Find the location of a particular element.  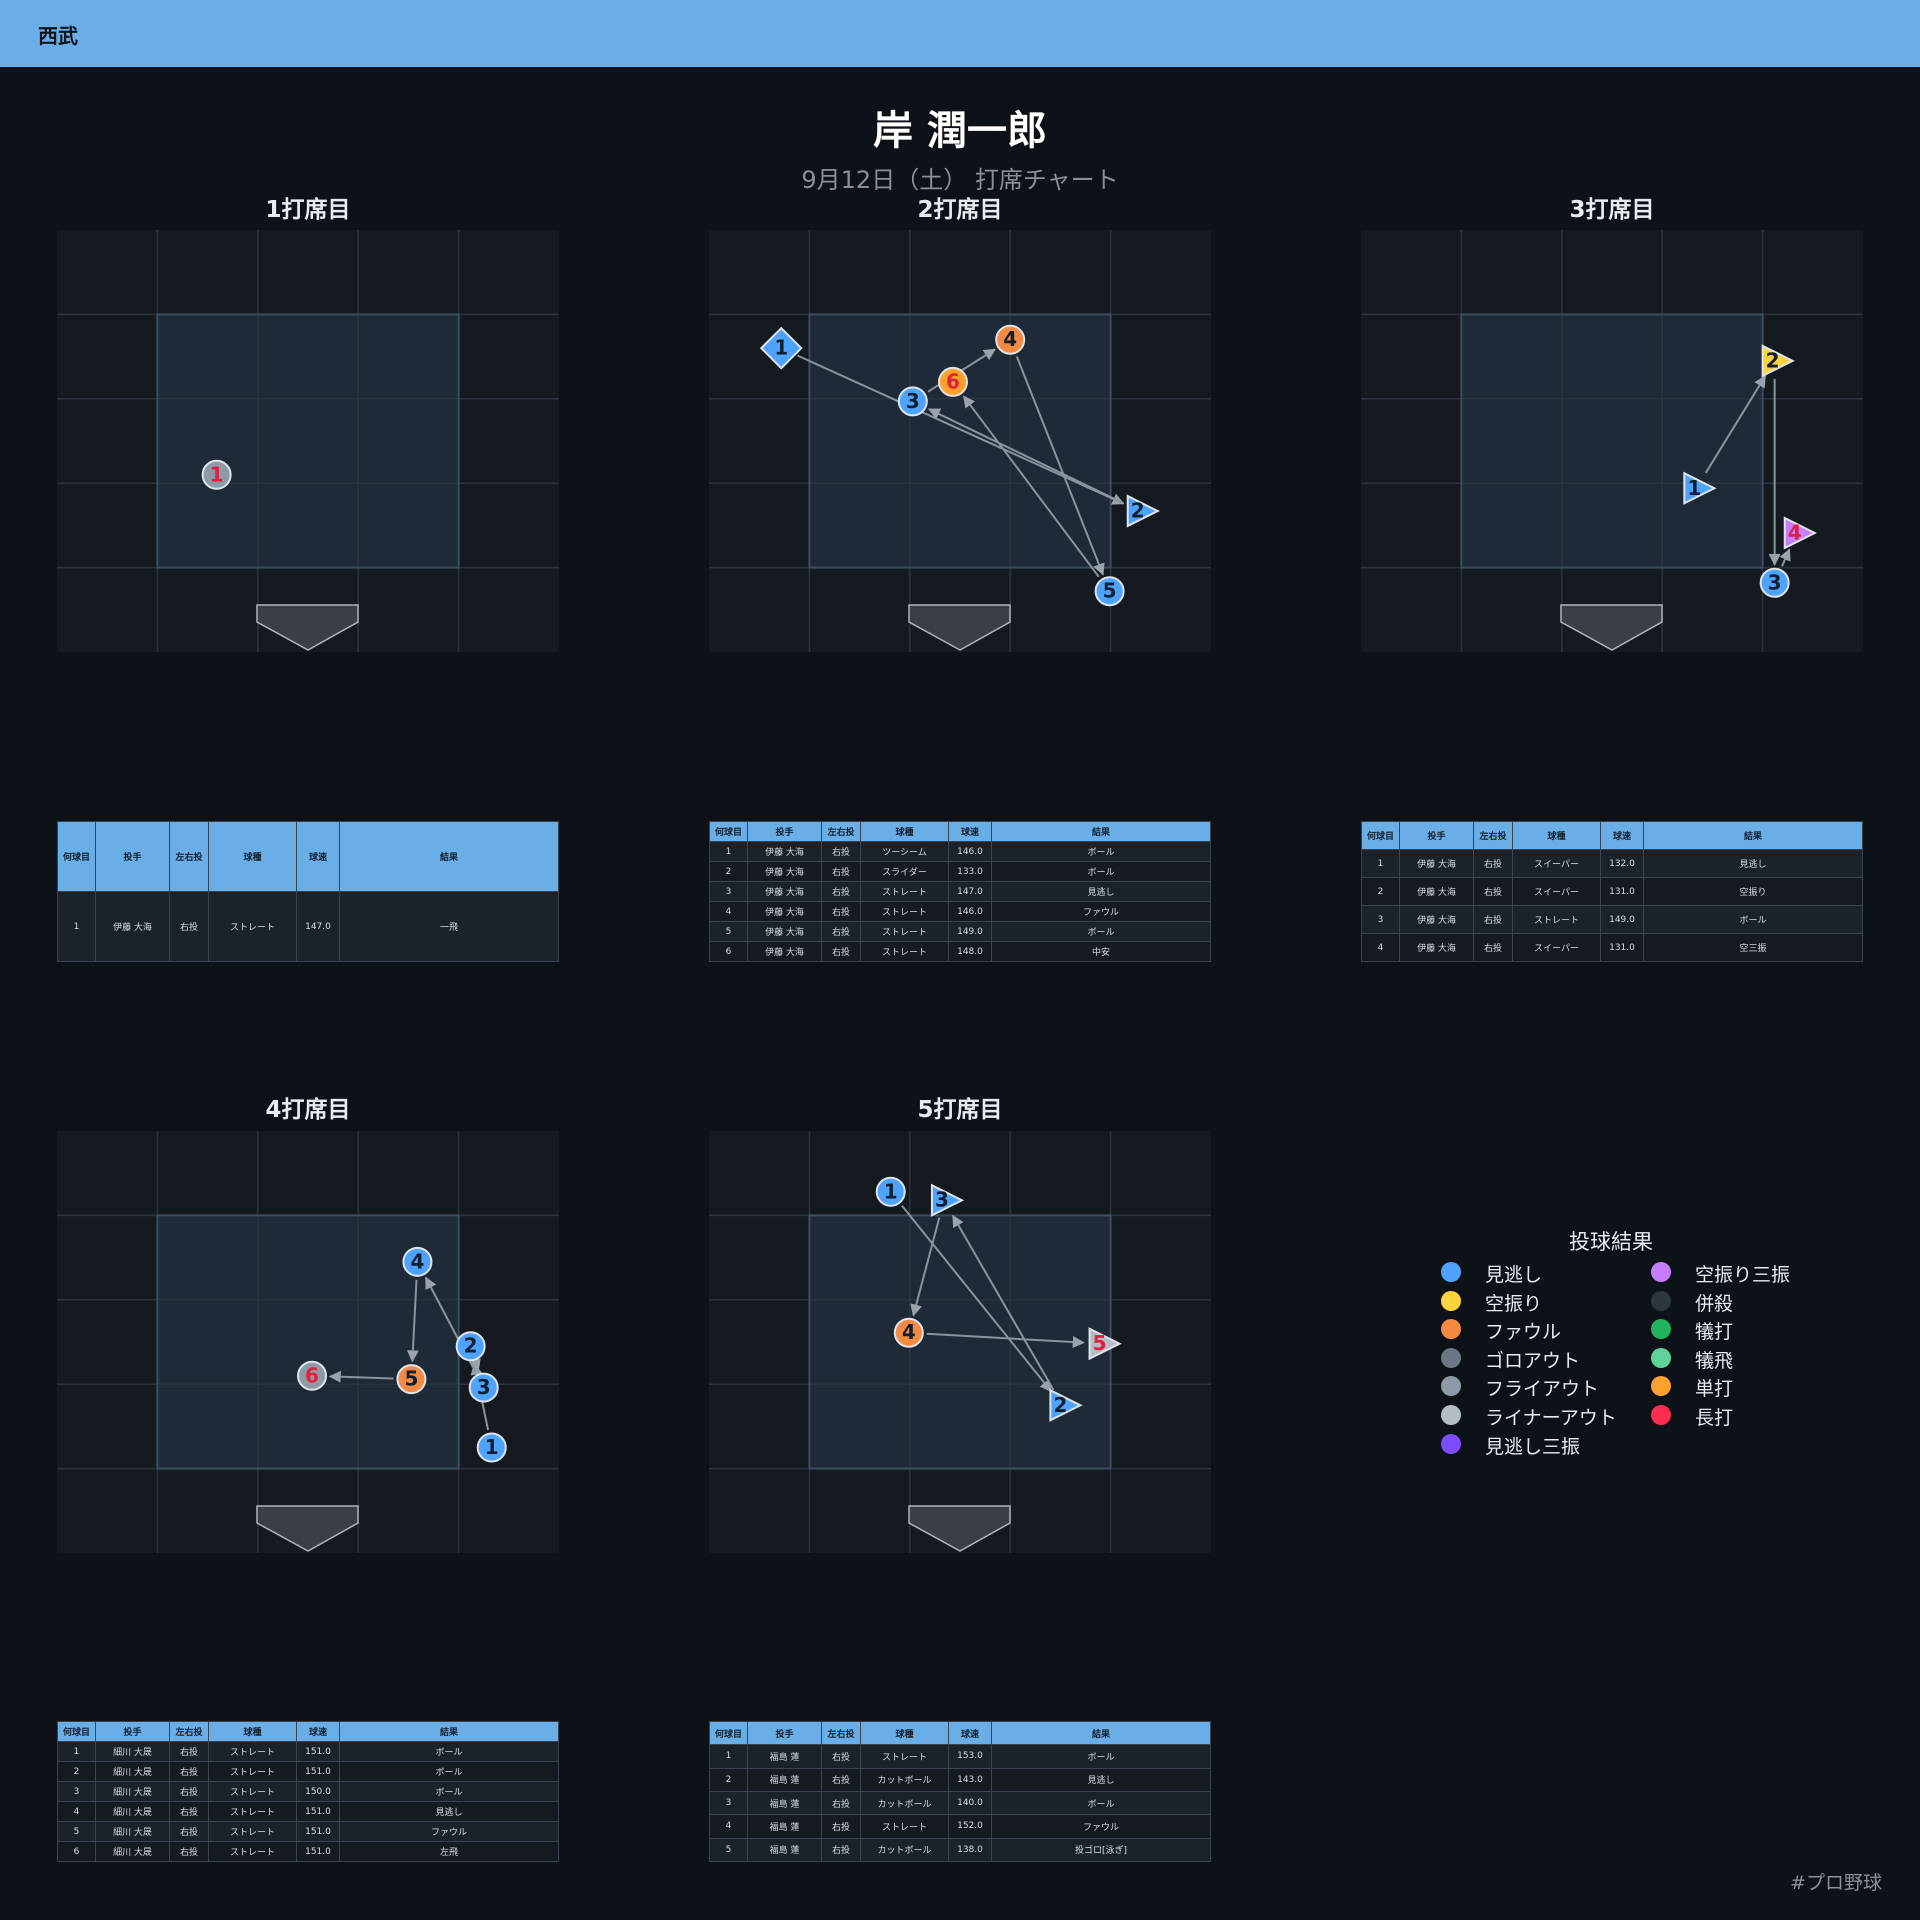

legend-label: 併殺 is located at coordinates (1714, 1303).